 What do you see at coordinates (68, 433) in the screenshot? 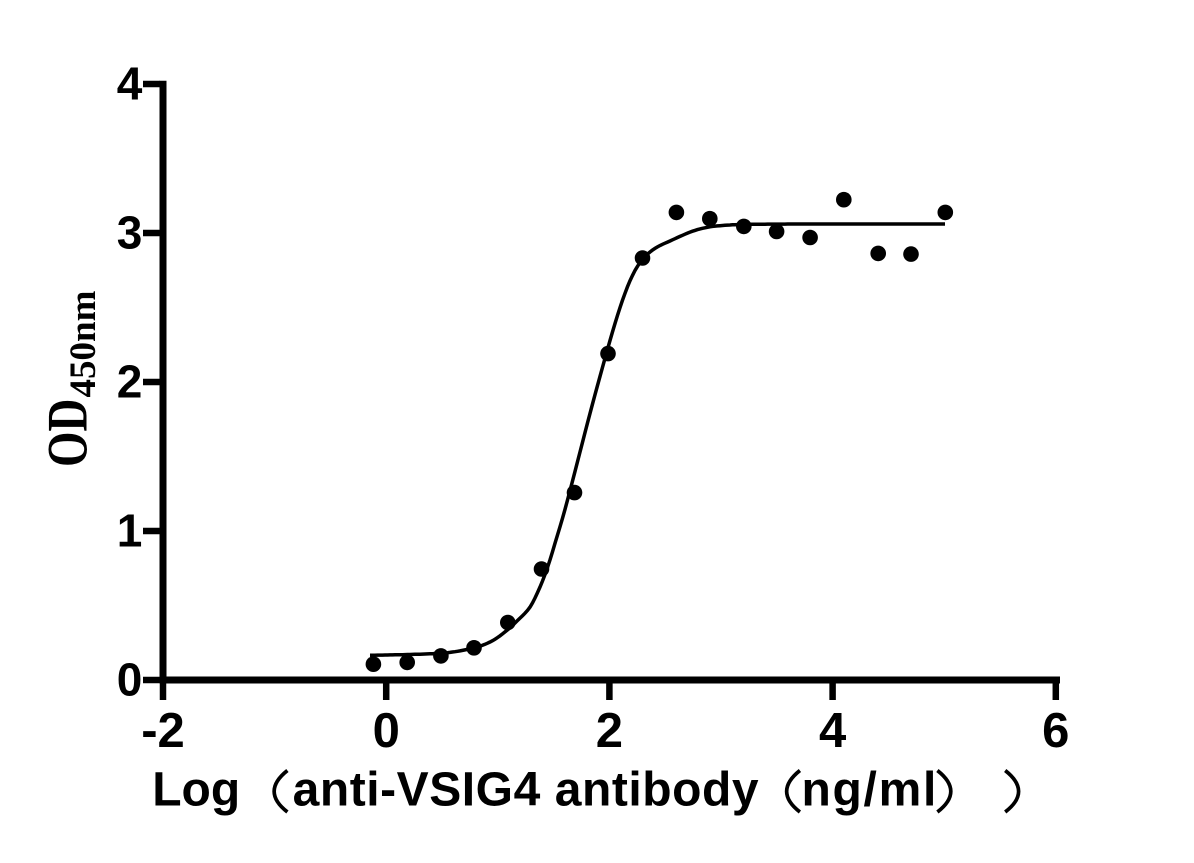
I see `svg-text: OD` at bounding box center [68, 433].